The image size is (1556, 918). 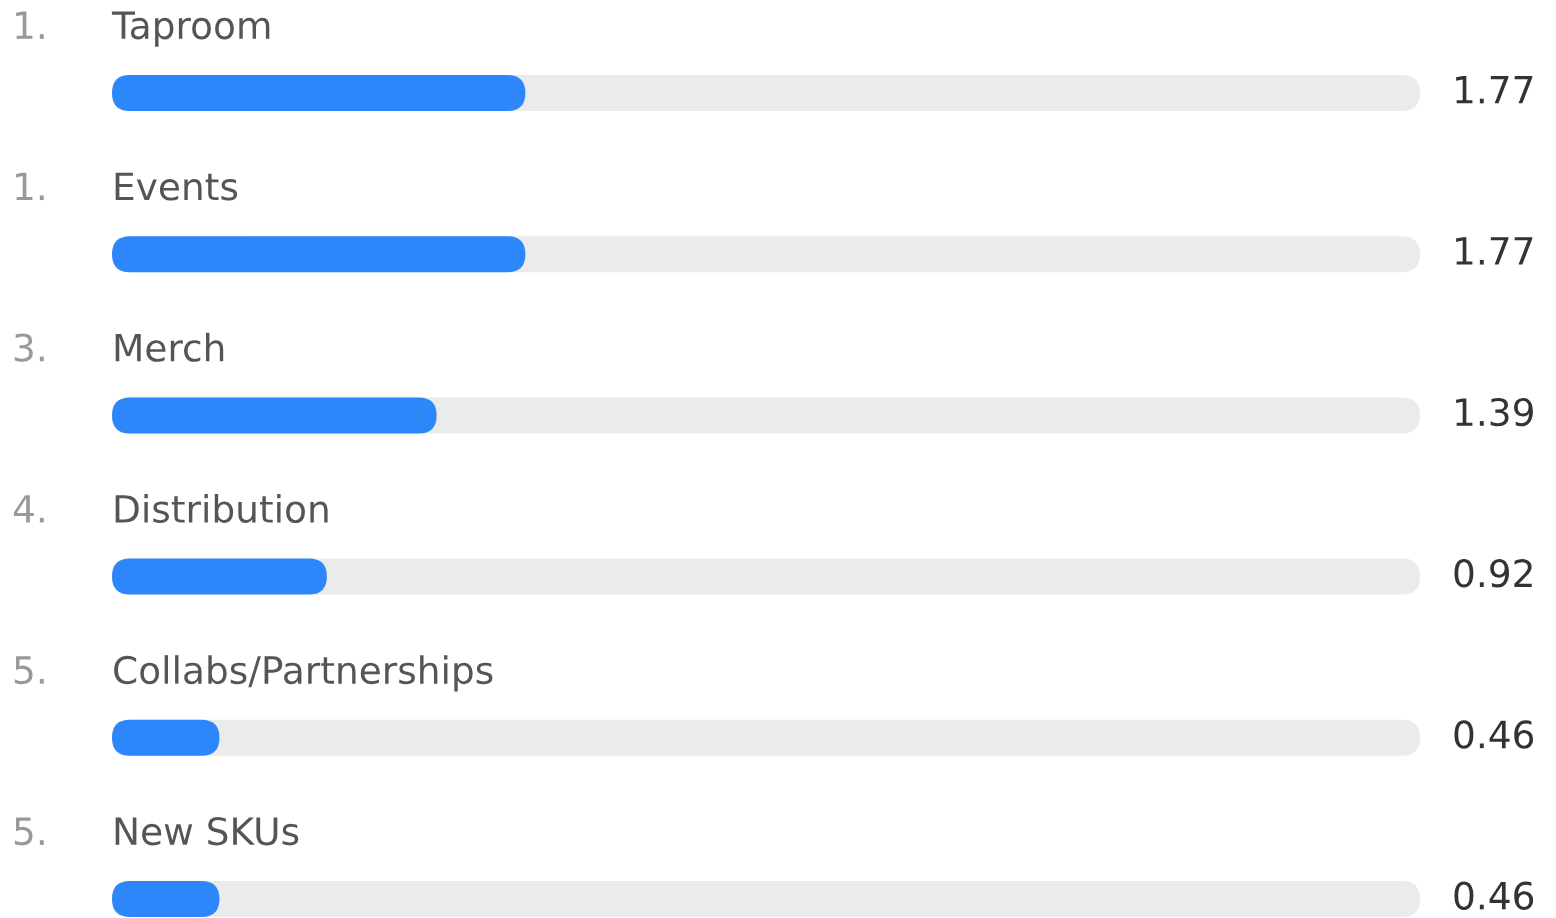 I want to click on data-label: 0.92, so click(x=1493, y=573).